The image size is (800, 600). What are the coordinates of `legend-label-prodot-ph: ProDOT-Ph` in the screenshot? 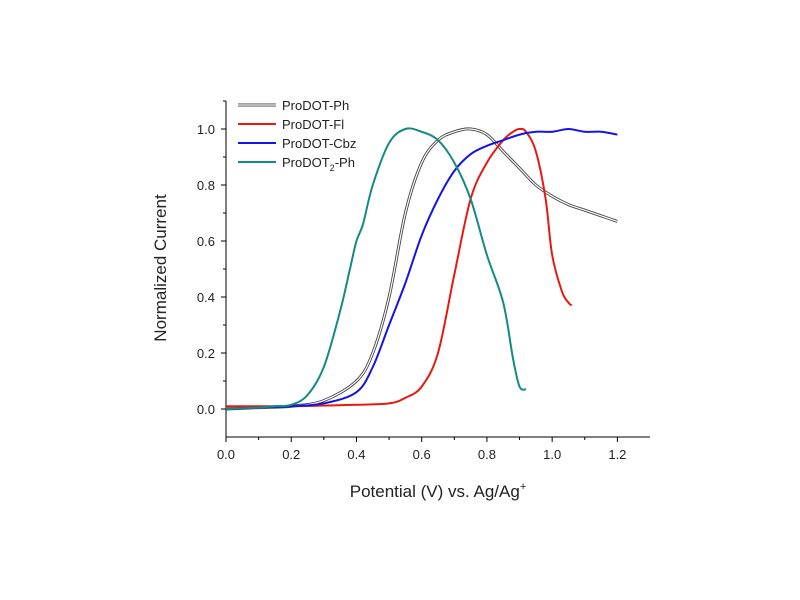 It's located at (315, 105).